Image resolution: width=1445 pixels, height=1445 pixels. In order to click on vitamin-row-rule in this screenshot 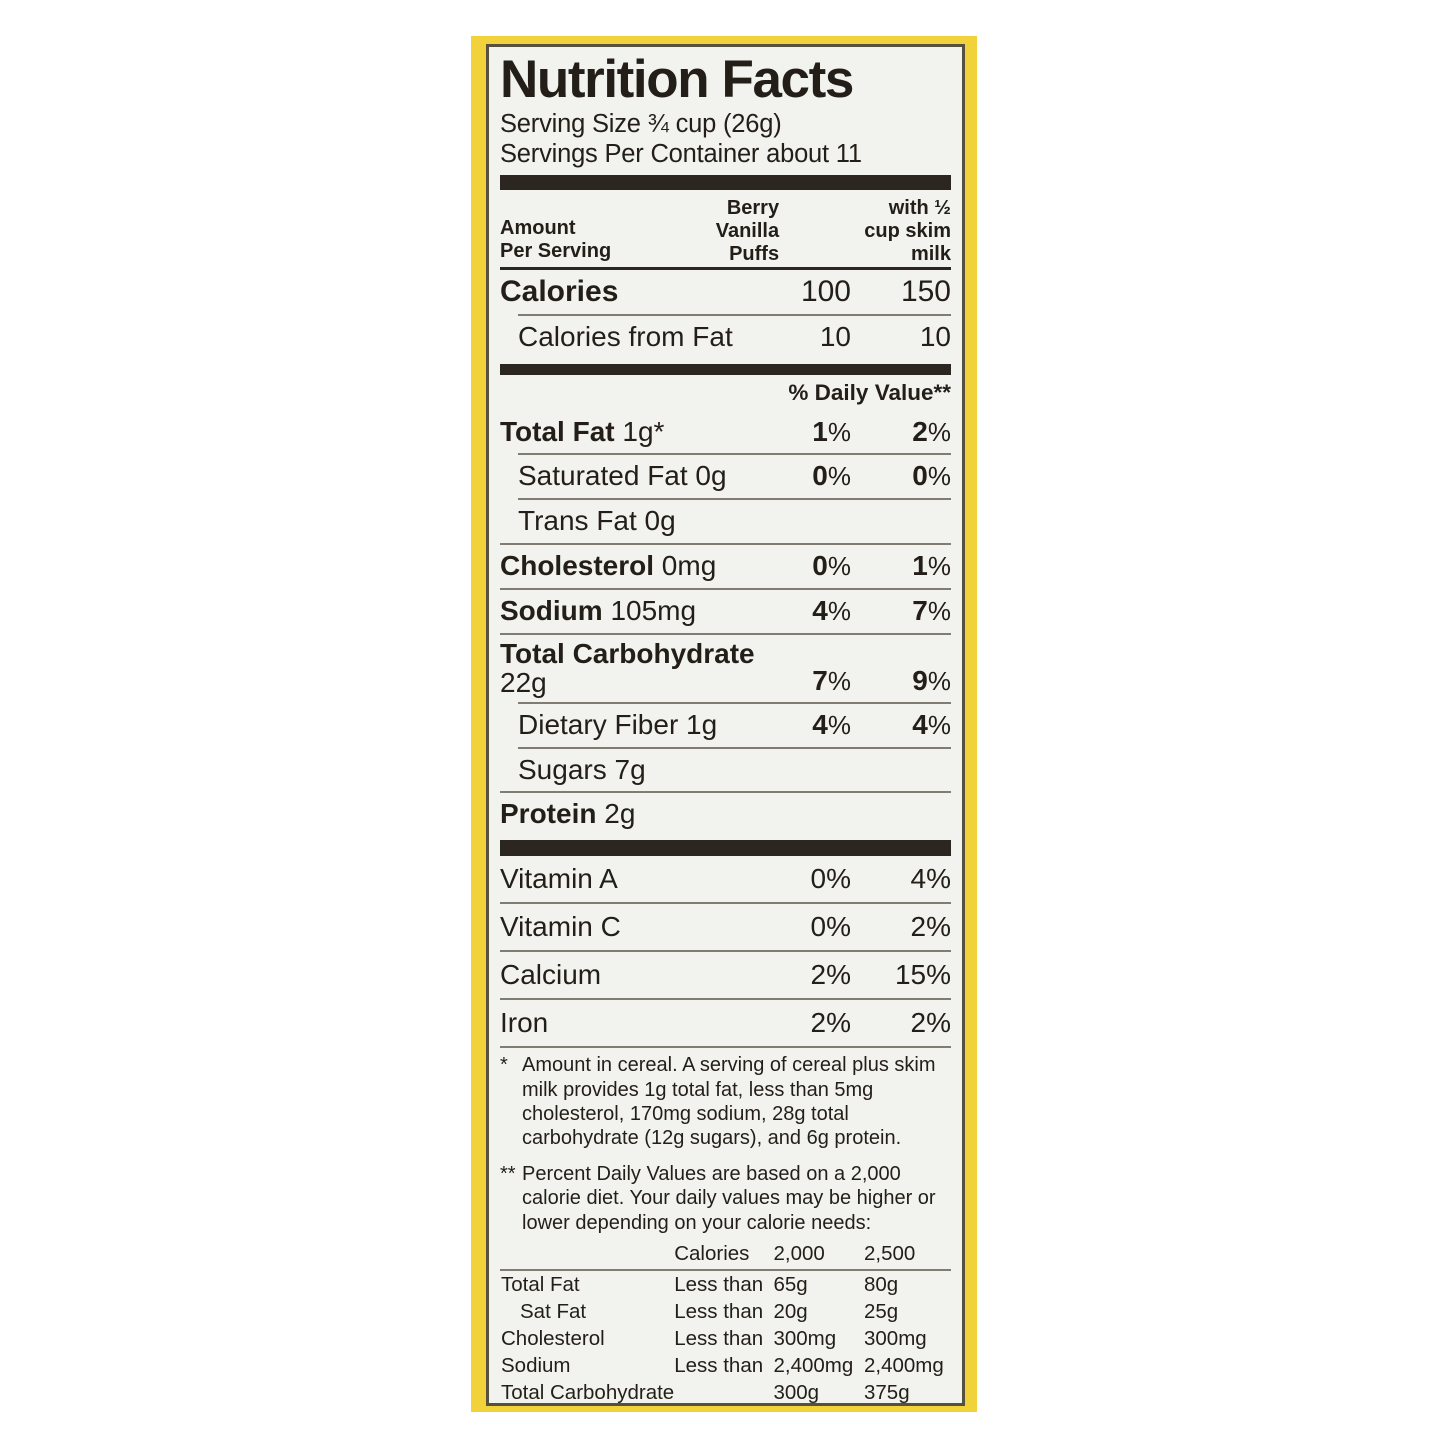, I will do `click(725, 903)`.